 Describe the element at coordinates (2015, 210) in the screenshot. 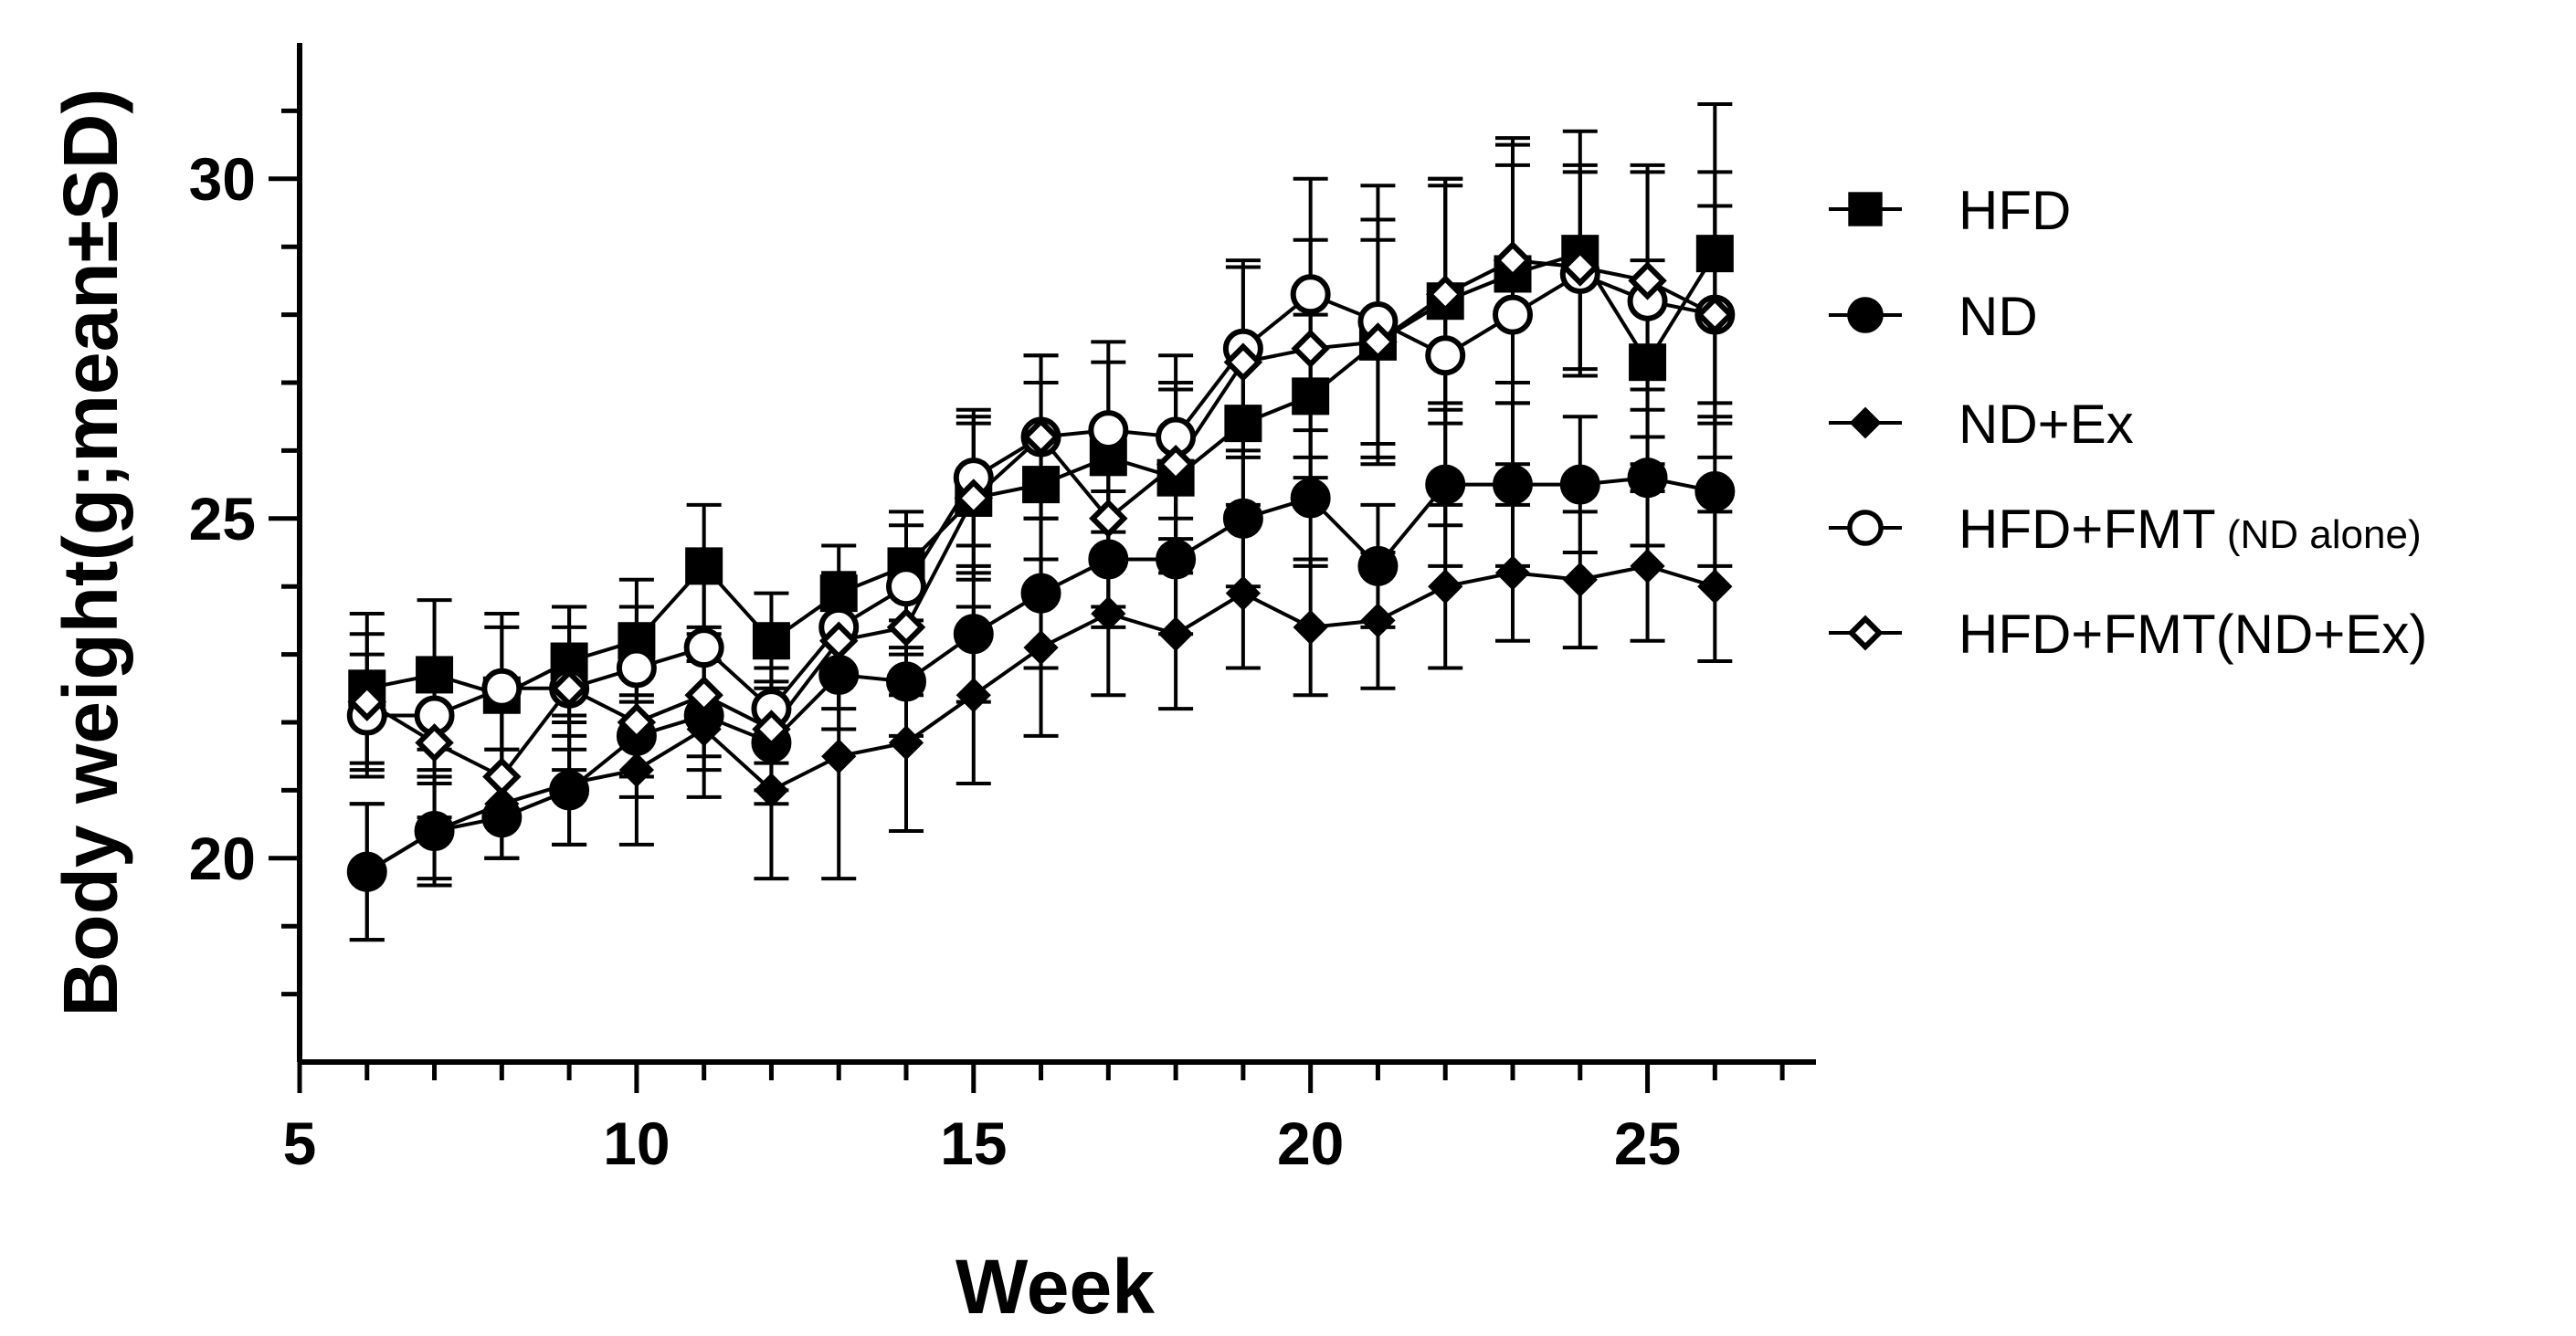

I see `legend-label-hfd: HFD` at that location.